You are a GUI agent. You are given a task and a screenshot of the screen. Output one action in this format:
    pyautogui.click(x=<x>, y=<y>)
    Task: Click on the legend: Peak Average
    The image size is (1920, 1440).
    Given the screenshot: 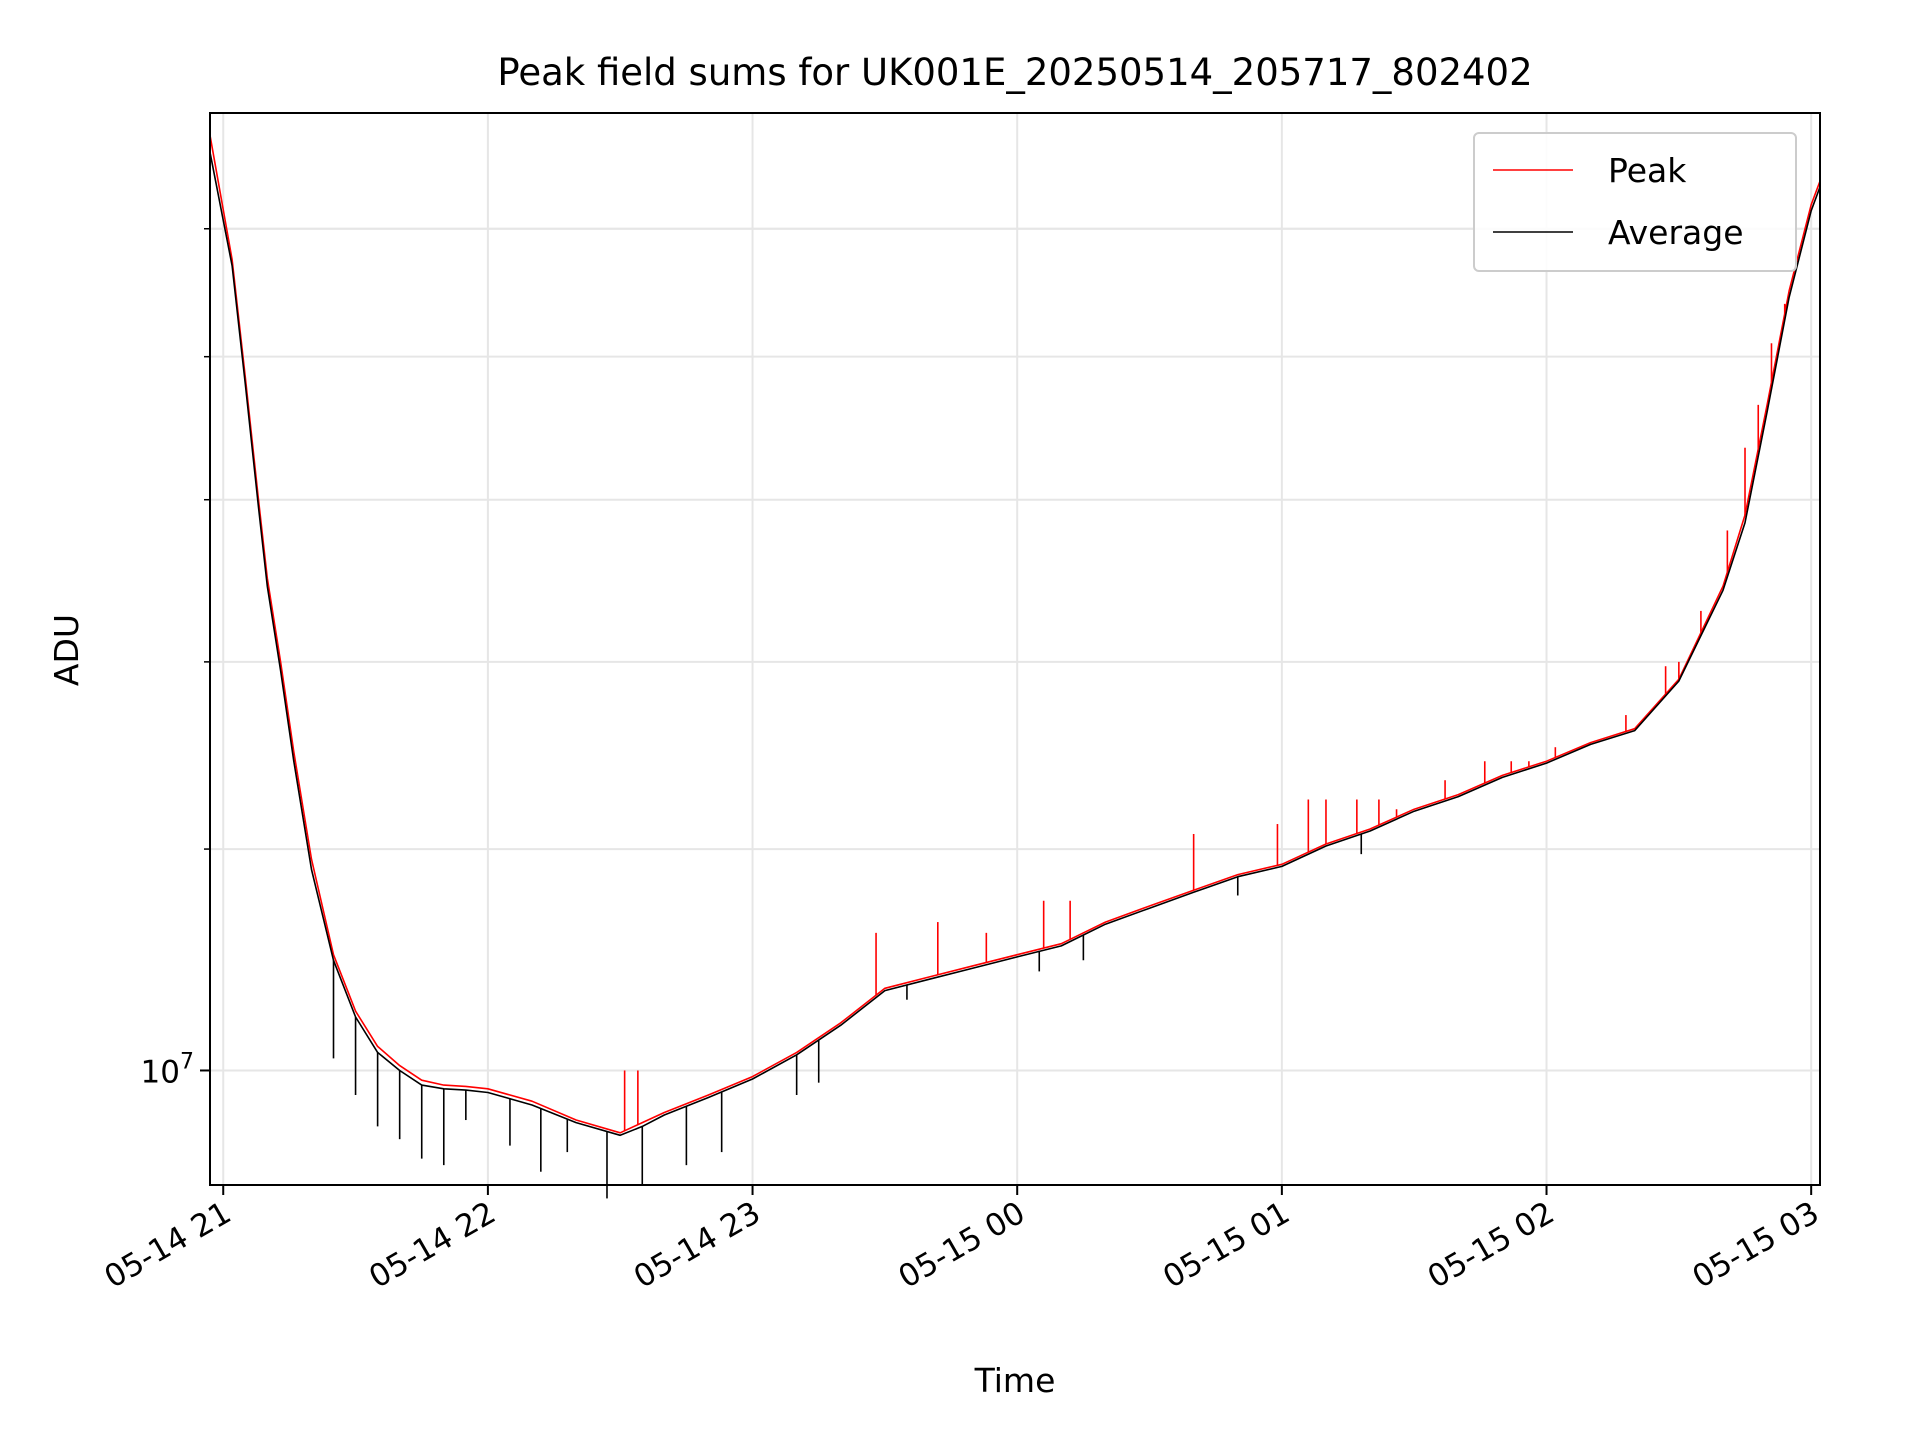 What is the action you would take?
    pyautogui.click(x=1635, y=202)
    